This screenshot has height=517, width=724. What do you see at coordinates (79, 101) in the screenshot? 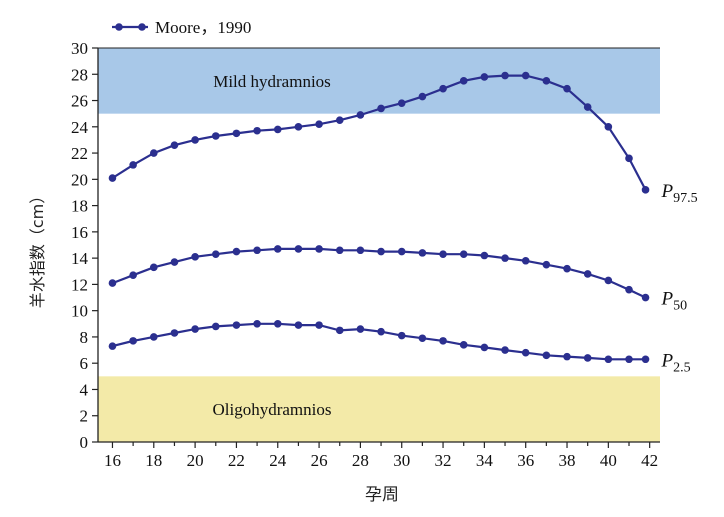
I see `y-tick-label: 26` at bounding box center [79, 101].